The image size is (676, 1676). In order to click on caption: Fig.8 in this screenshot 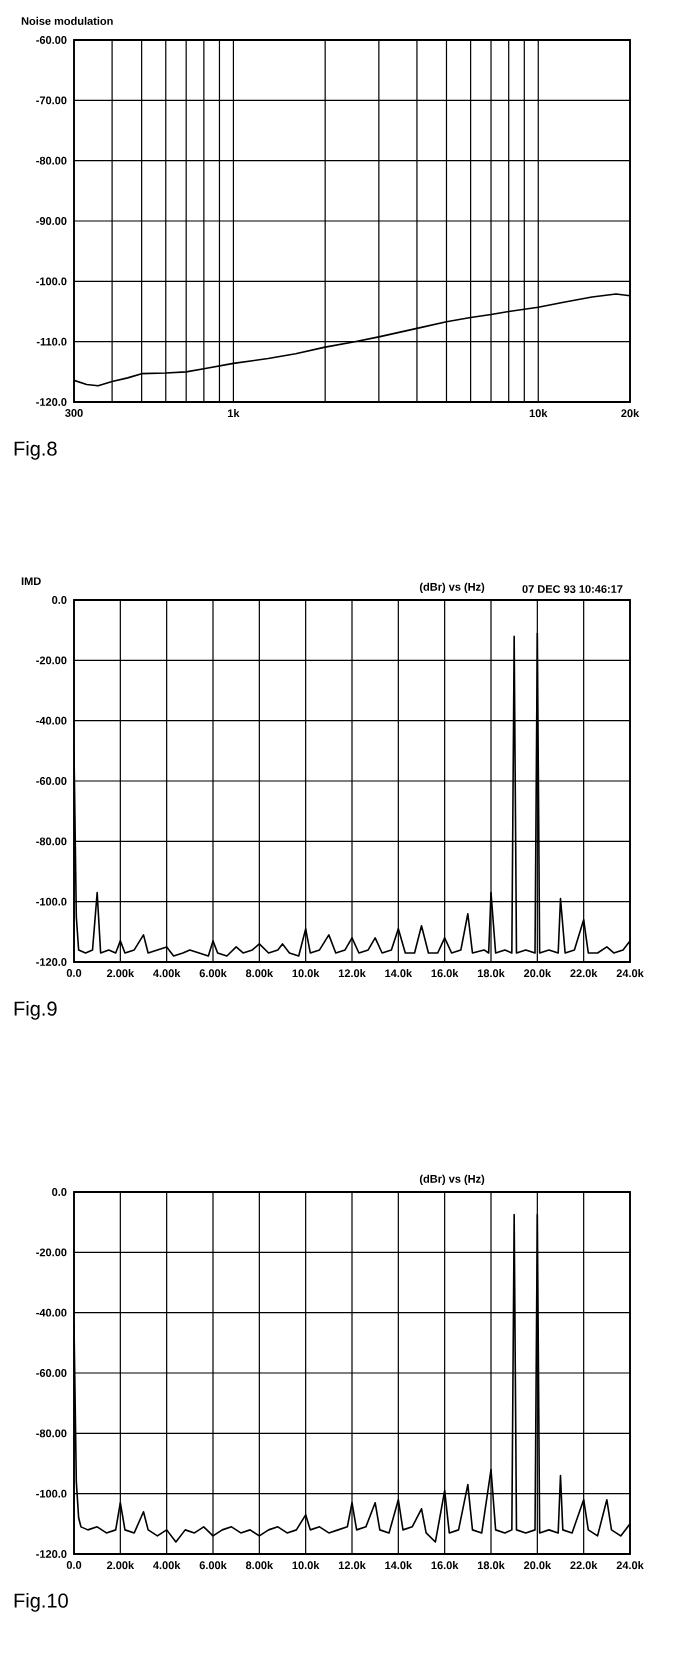, I will do `click(35, 450)`.